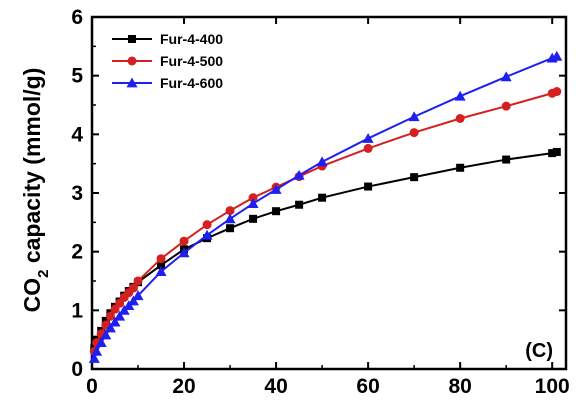 The width and height of the screenshot is (588, 418). I want to click on legend-item: Fur-4-500, so click(167, 61).